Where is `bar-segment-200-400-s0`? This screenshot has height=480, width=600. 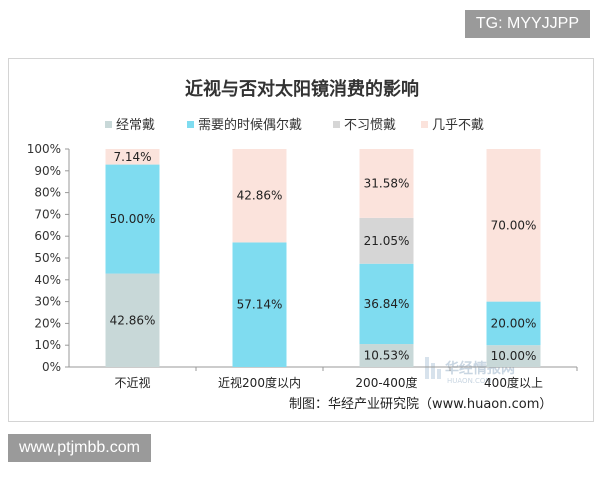
bar-segment-200-400-s0 is located at coordinates (386, 355).